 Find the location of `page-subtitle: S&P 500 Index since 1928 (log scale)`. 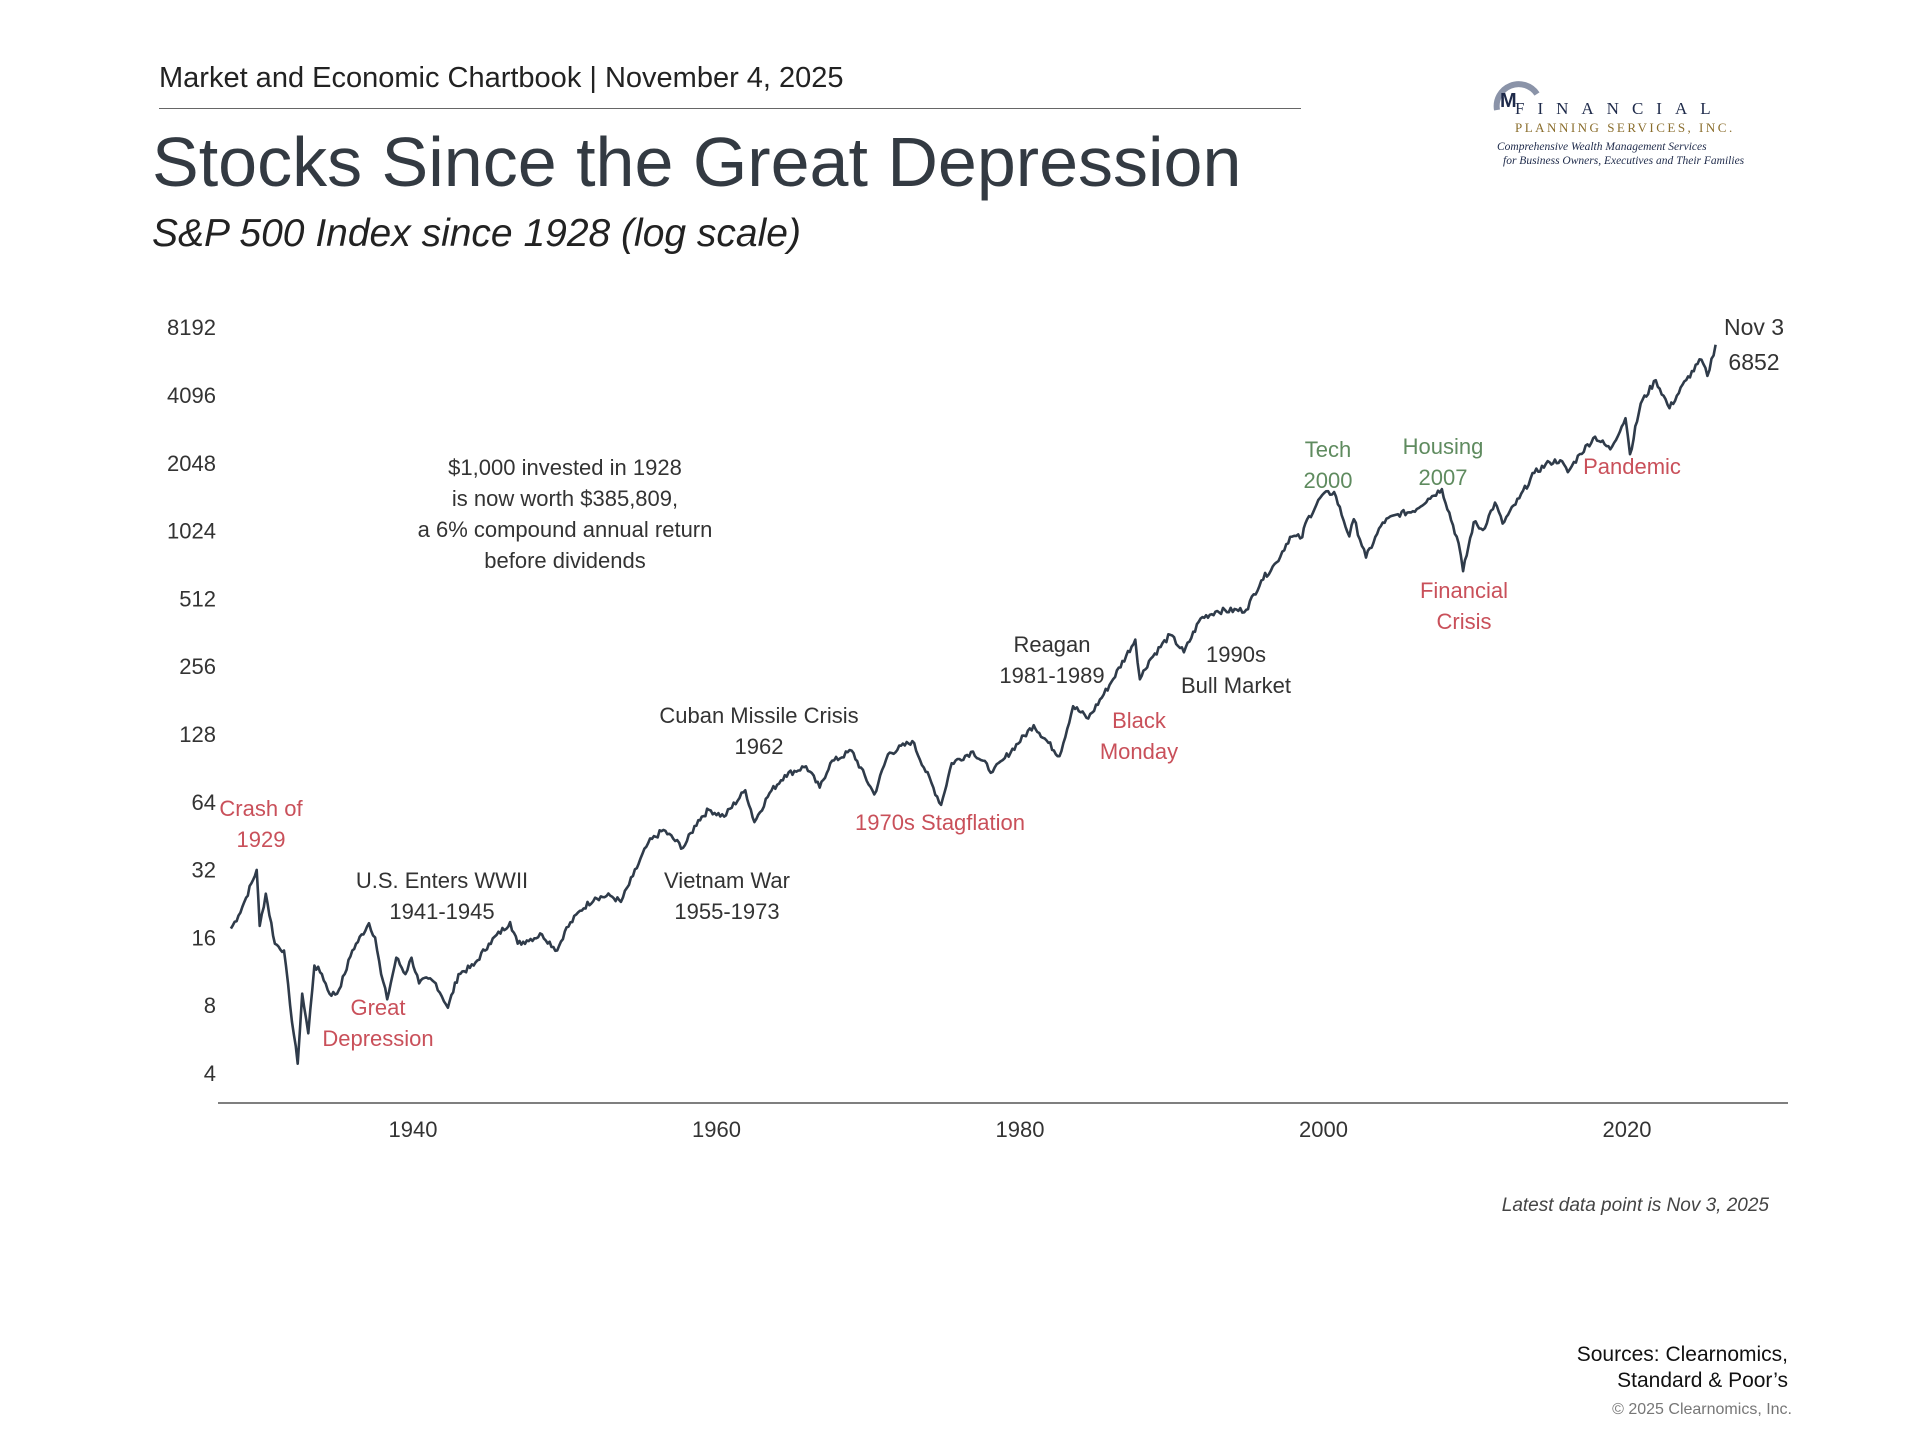

page-subtitle: S&P 500 Index since 1928 (log scale) is located at coordinates (476, 233).